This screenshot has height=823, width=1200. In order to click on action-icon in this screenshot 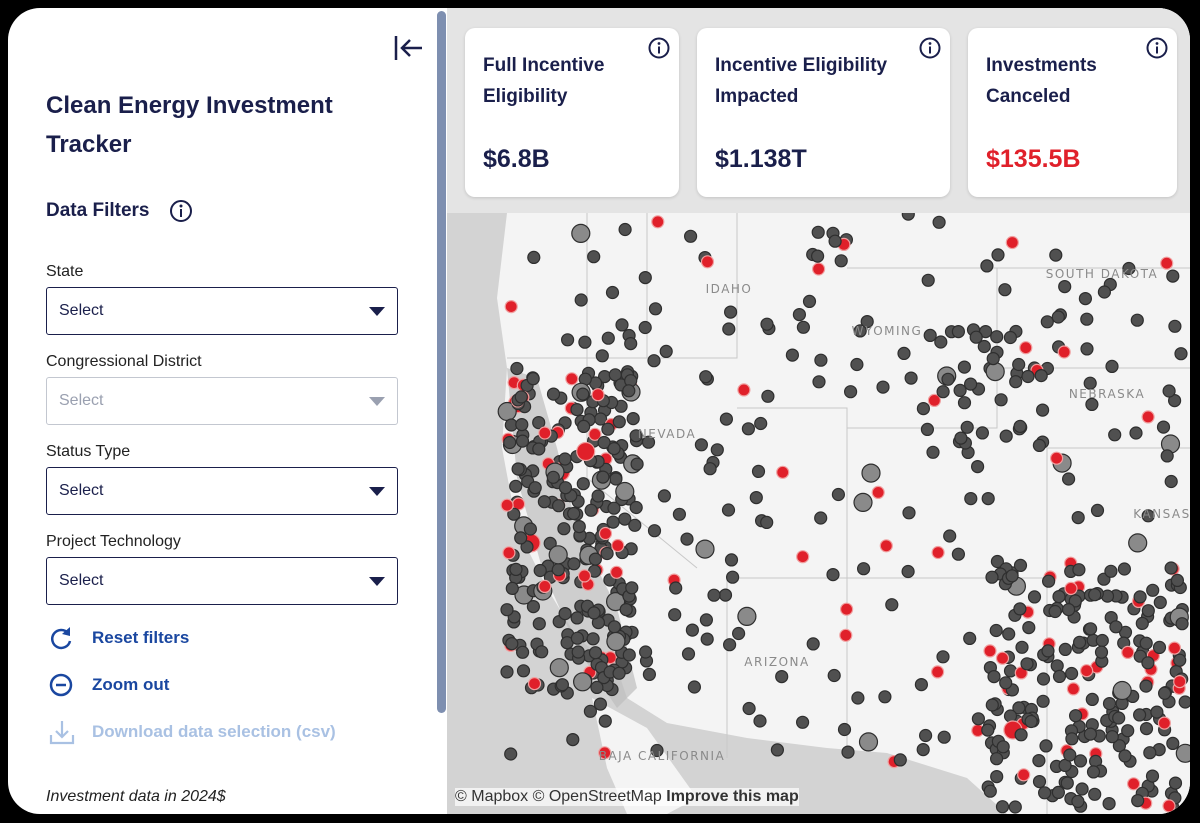, I will do `click(62, 686)`.